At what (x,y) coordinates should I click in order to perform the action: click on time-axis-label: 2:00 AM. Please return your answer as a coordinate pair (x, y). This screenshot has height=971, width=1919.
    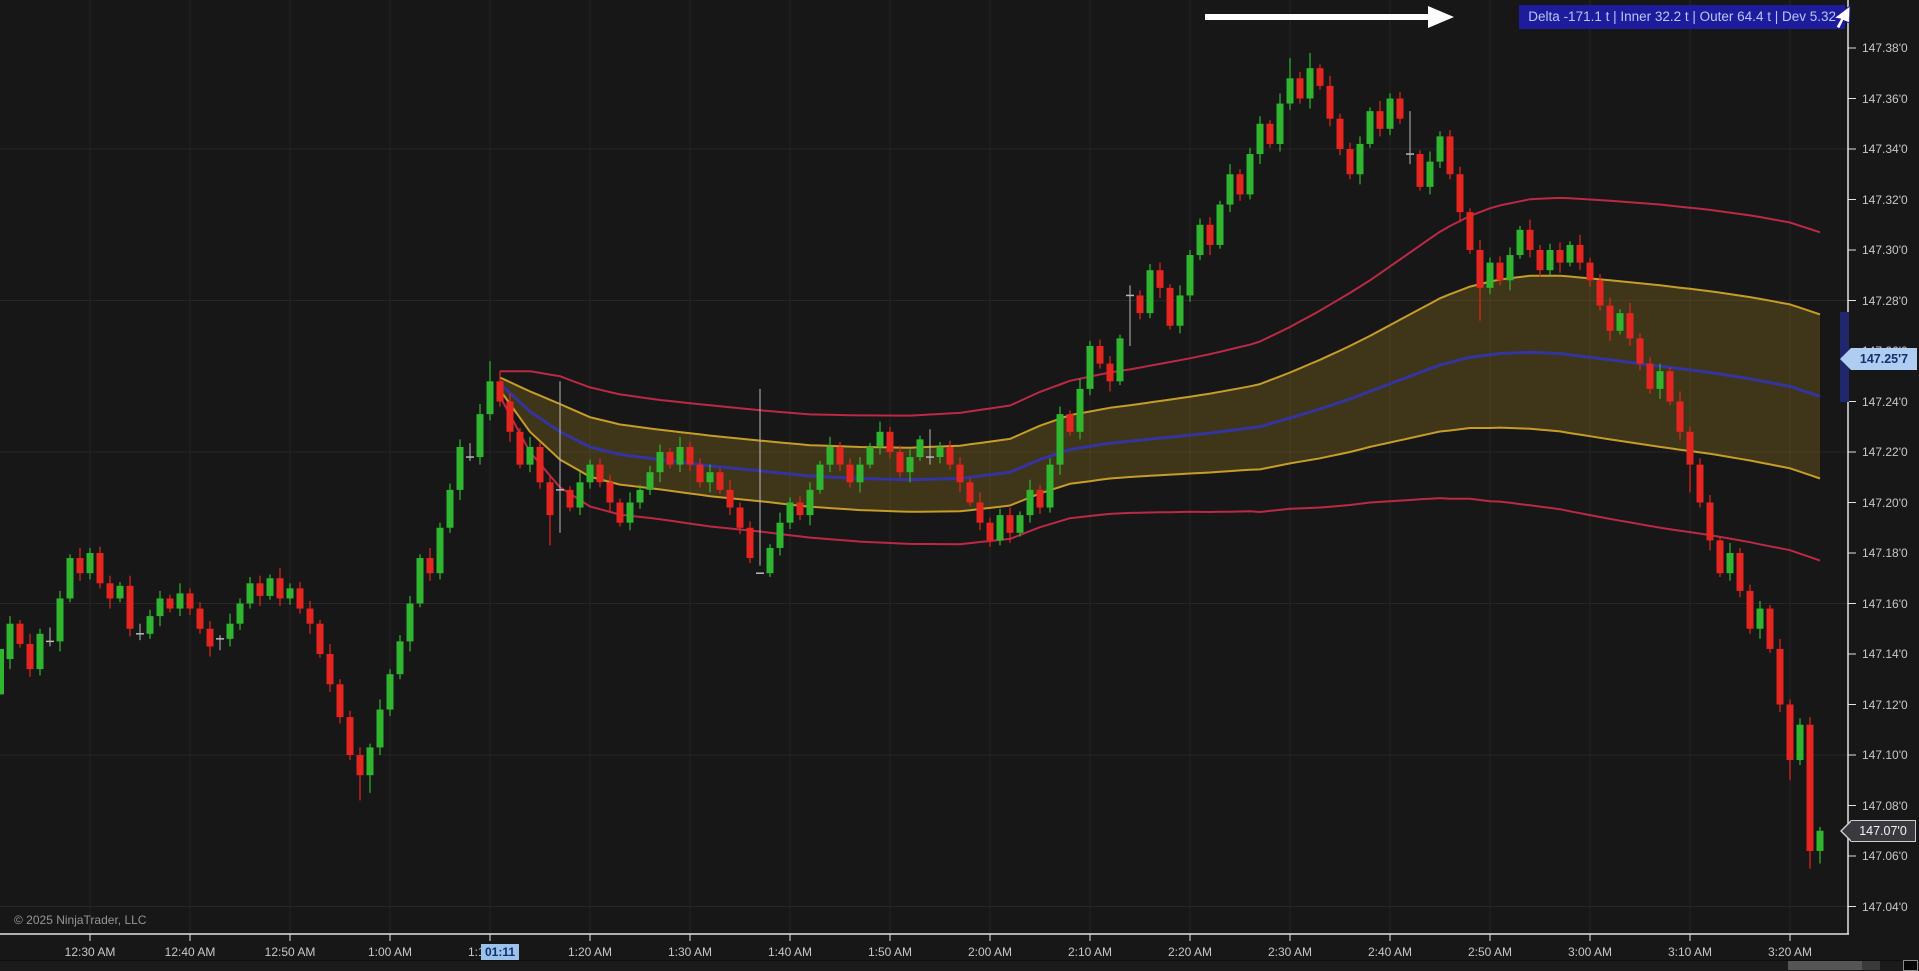
    Looking at the image, I should click on (990, 952).